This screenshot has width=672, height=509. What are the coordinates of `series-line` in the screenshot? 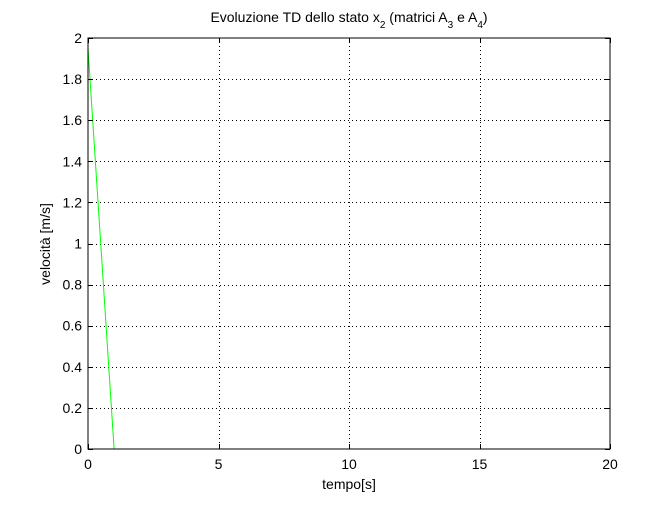 It's located at (101, 249).